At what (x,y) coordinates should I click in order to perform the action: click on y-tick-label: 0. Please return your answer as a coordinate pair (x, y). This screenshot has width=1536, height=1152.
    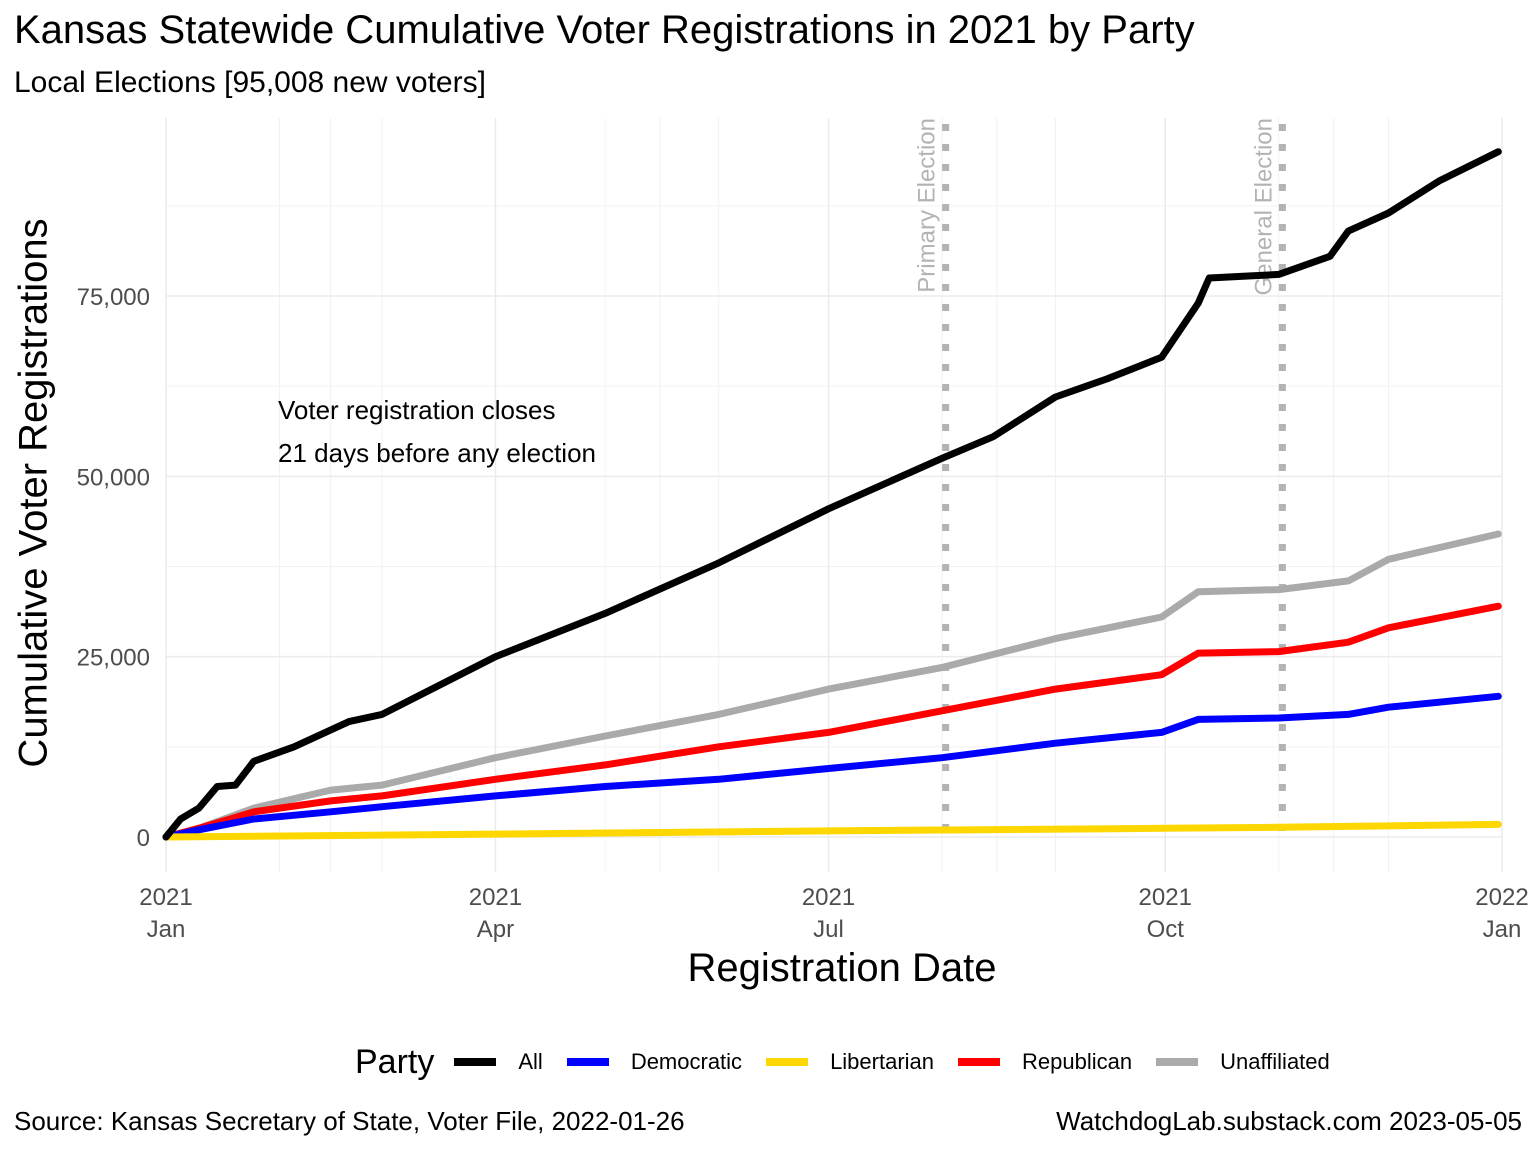
    Looking at the image, I should click on (143, 838).